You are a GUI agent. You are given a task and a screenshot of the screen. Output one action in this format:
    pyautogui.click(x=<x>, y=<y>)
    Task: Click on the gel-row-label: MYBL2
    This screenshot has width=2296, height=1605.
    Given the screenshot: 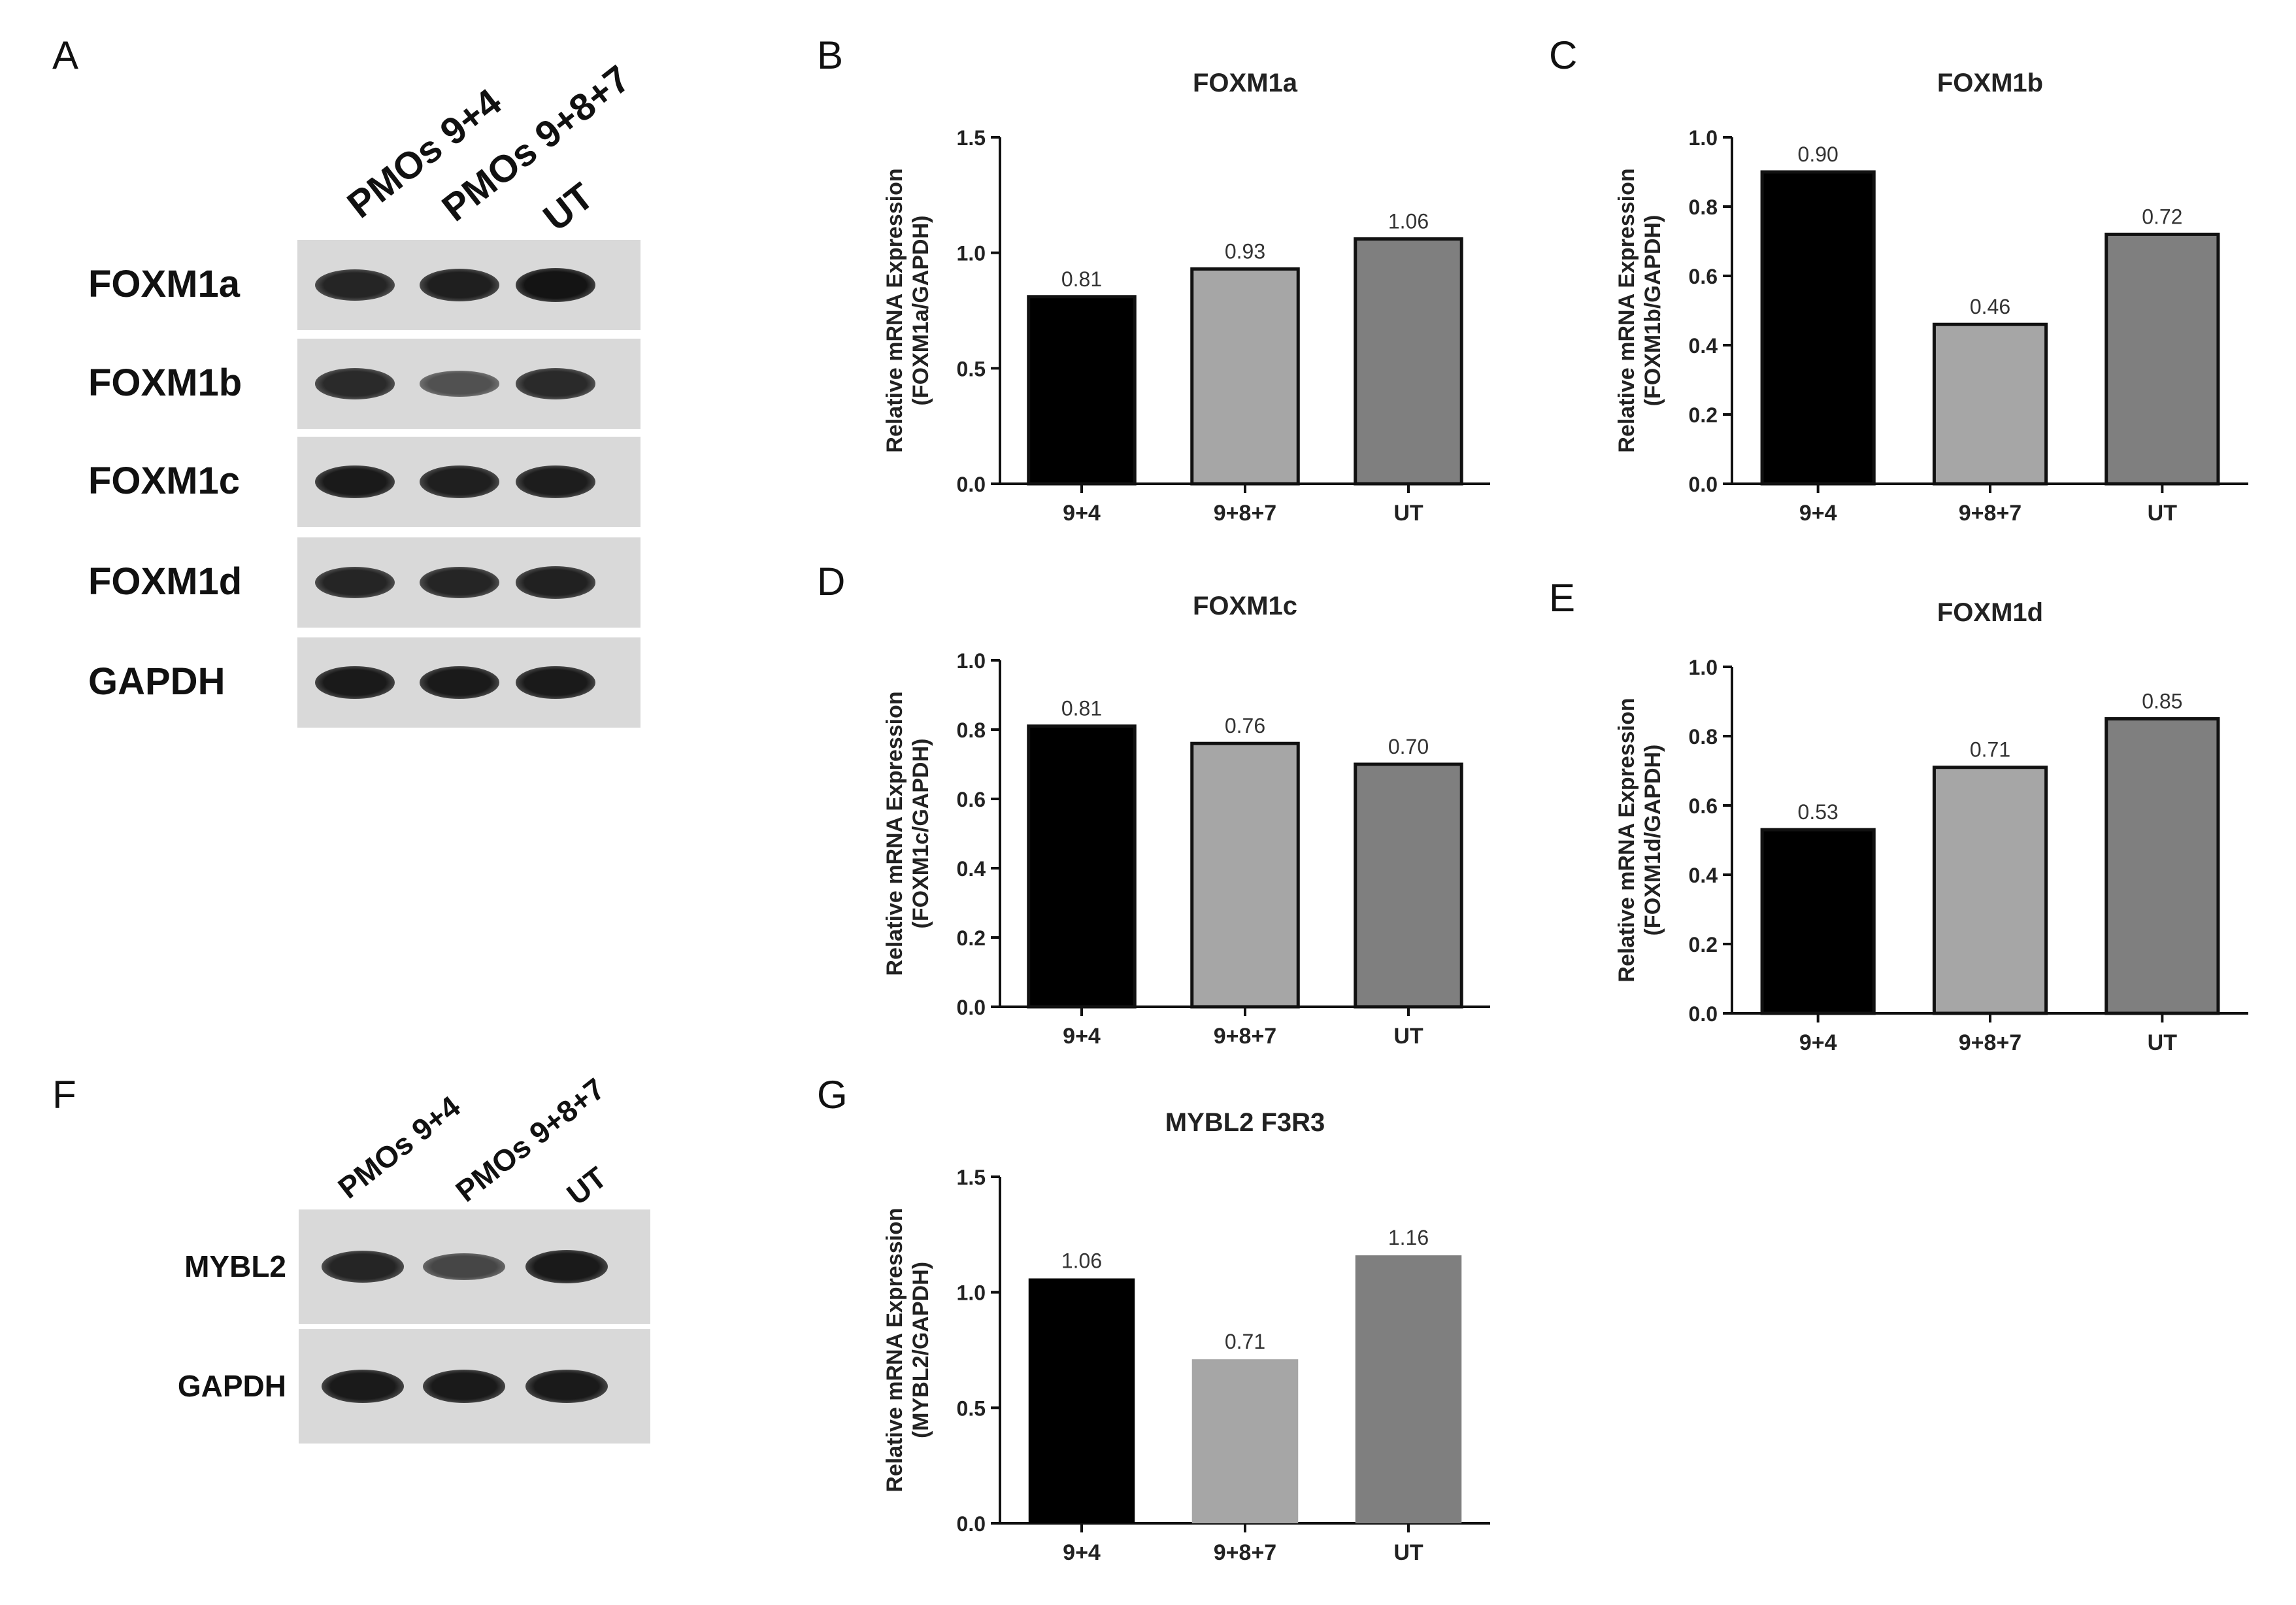 What is the action you would take?
    pyautogui.click(x=235, y=1266)
    